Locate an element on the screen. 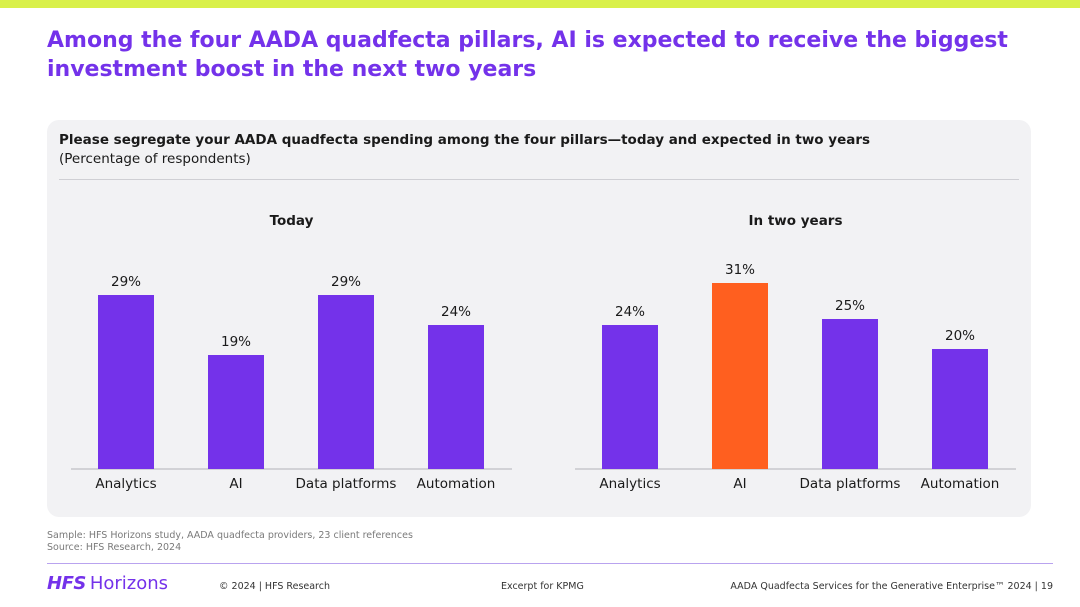 This screenshot has width=1080, height=607. chart-title: In two years is located at coordinates (796, 221).